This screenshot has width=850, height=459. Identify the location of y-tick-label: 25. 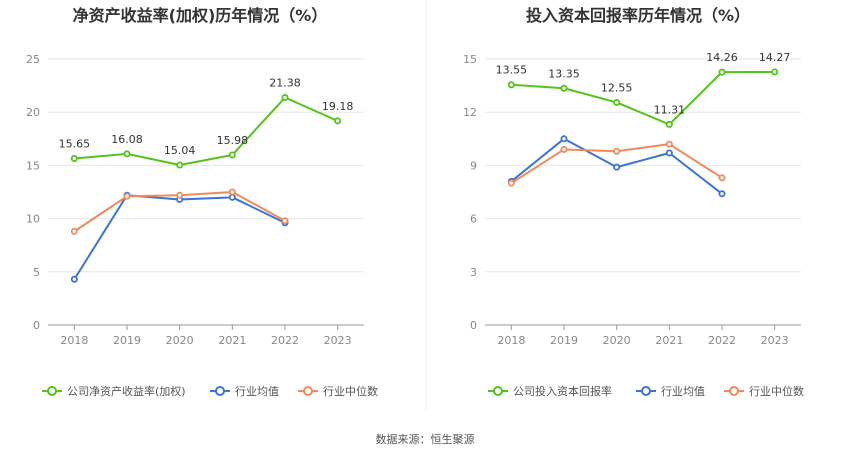
(33, 59).